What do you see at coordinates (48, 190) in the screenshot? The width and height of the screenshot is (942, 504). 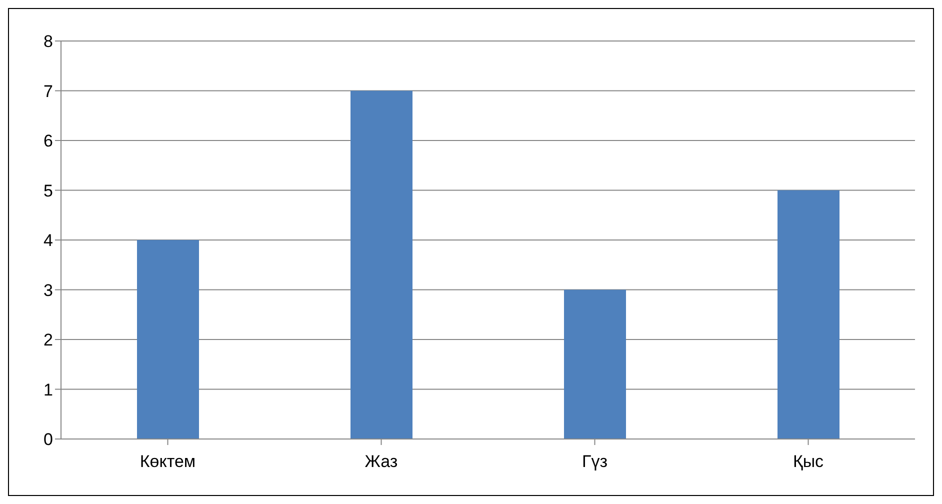 I see `y-tick-label: 5` at bounding box center [48, 190].